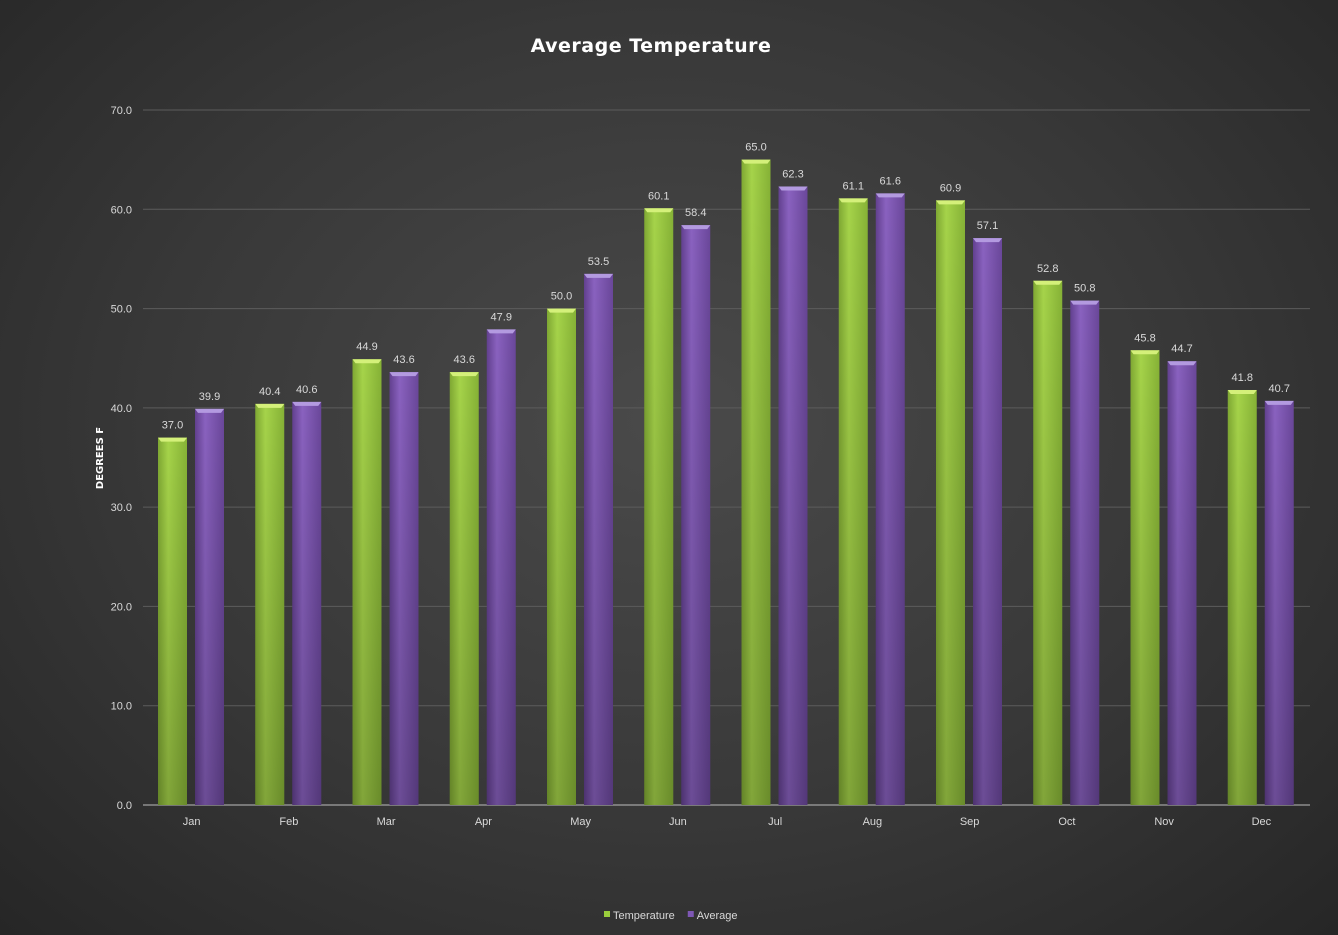 The height and width of the screenshot is (935, 1338). I want to click on x-tick-label: Oct, so click(1066, 822).